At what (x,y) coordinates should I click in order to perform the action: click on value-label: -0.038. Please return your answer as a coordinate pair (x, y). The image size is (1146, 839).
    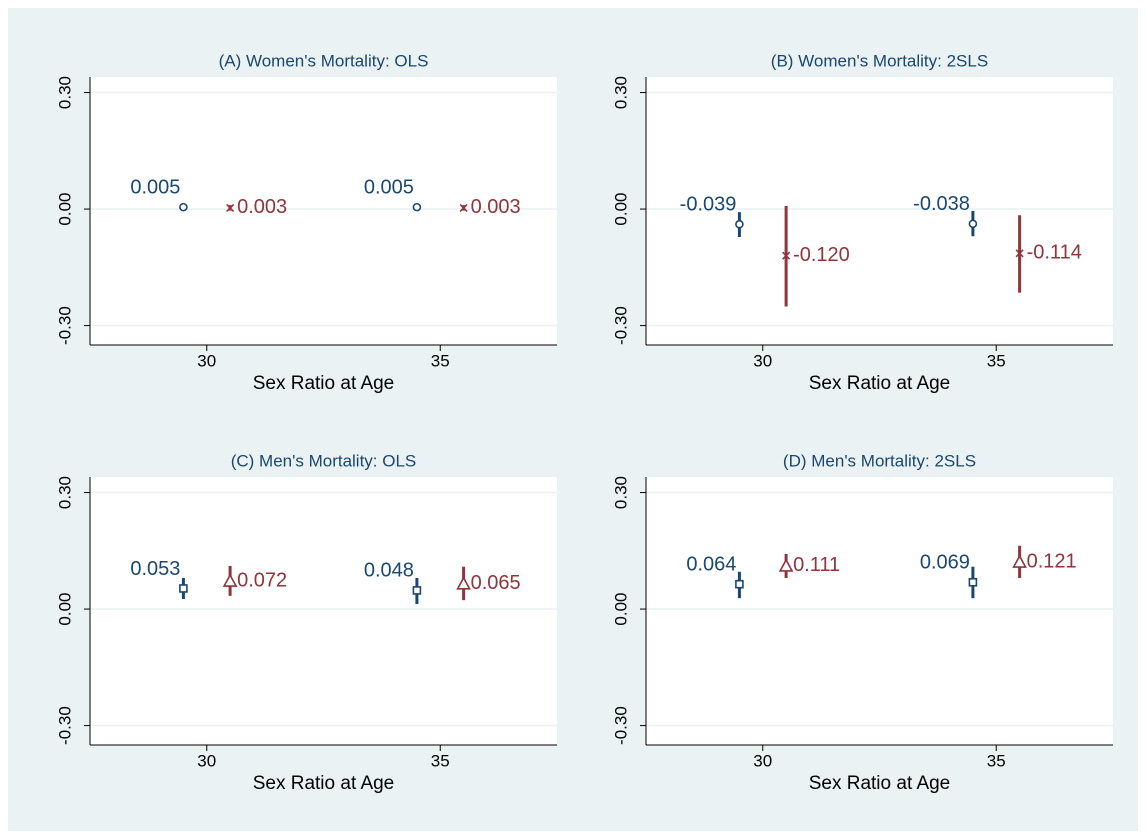
    Looking at the image, I should click on (941, 204).